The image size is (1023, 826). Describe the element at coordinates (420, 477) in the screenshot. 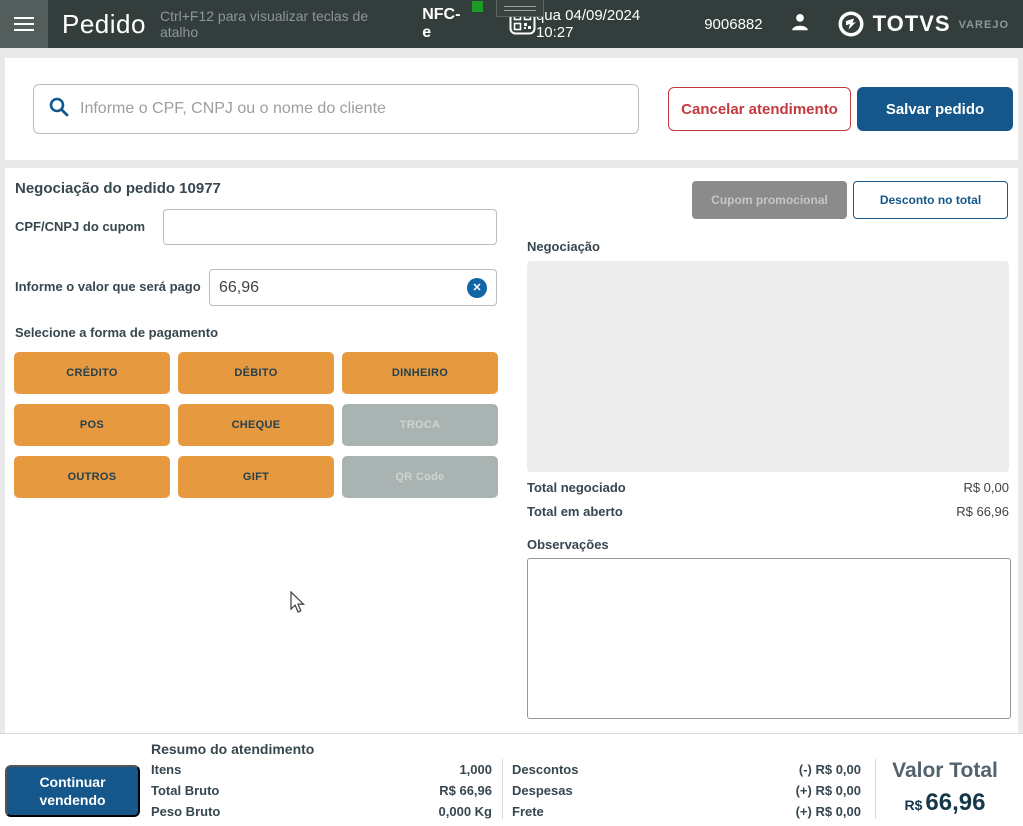

I see `payment-button-qrcode: QR Code` at that location.